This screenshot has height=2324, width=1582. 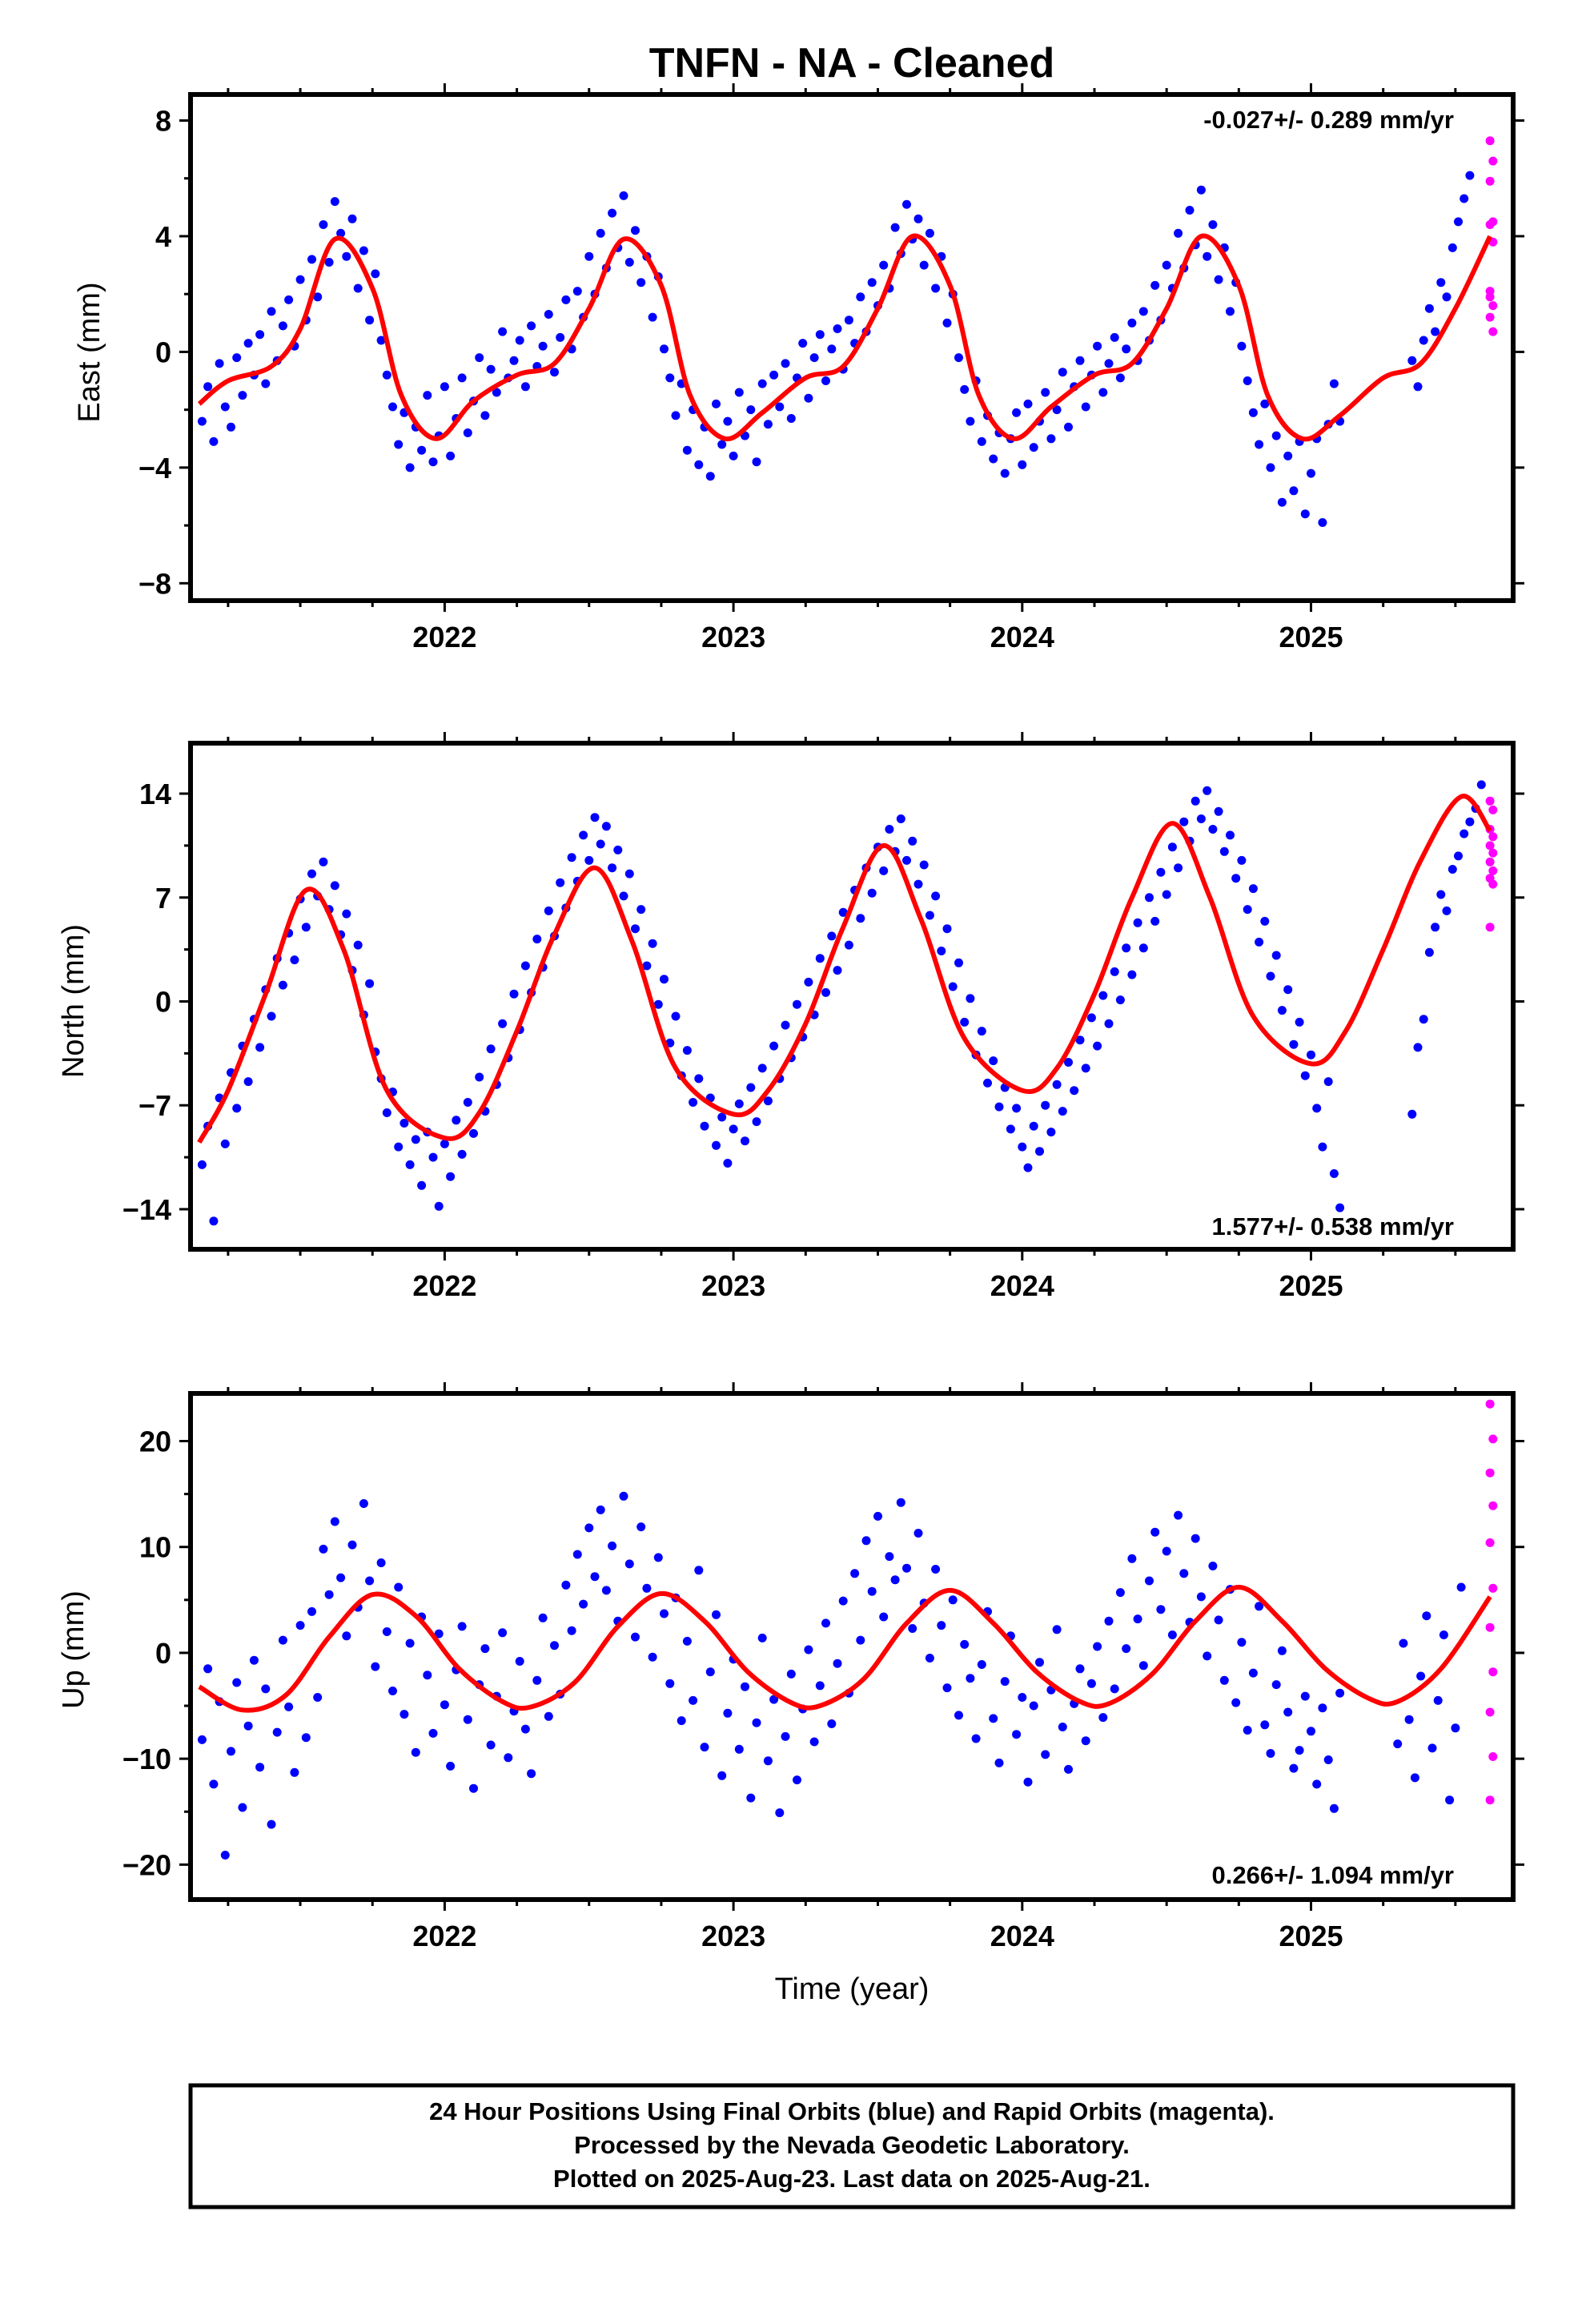 I want to click on up-rapid-point, so click(x=1493, y=1672).